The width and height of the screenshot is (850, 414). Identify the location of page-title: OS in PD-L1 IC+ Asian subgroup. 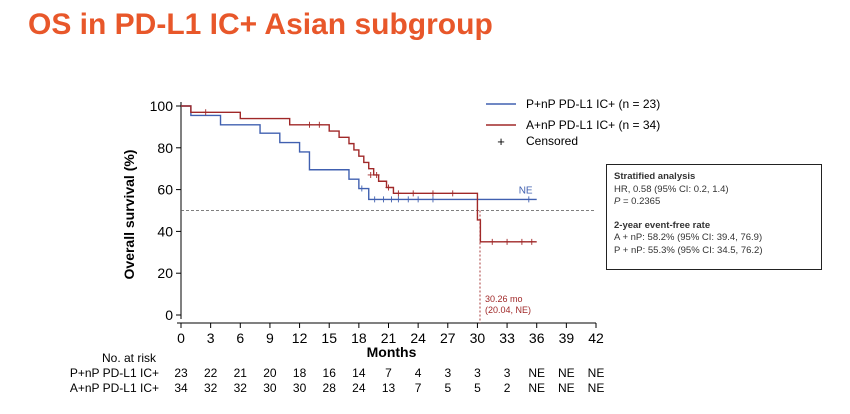
(260, 24).